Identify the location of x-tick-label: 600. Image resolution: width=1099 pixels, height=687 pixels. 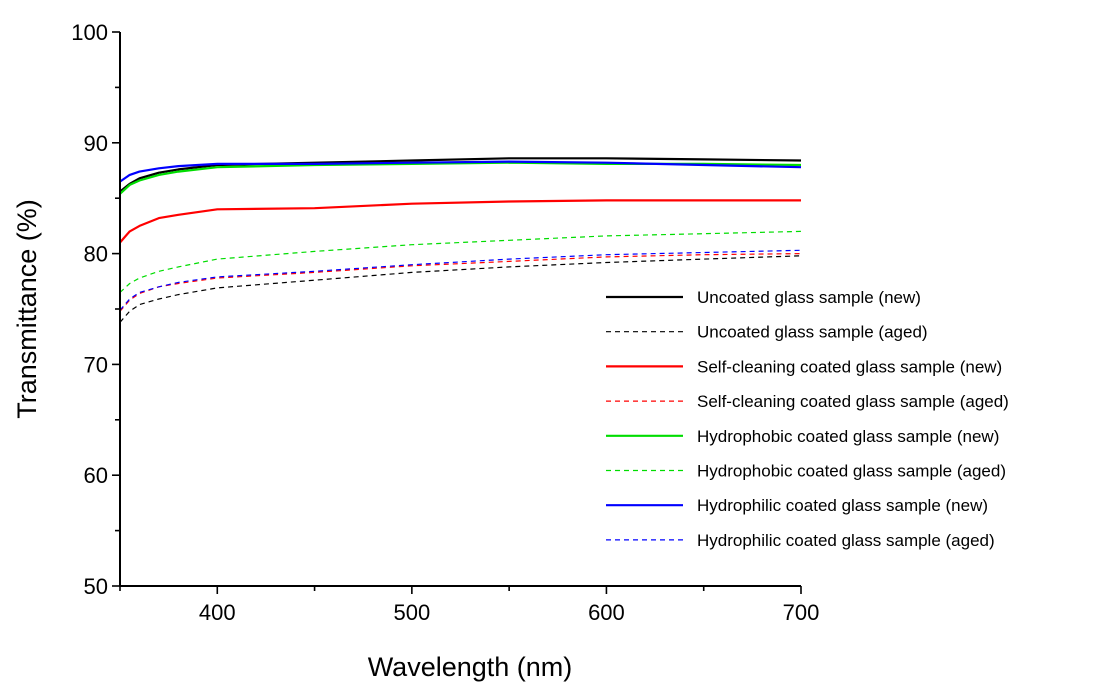
(606, 612).